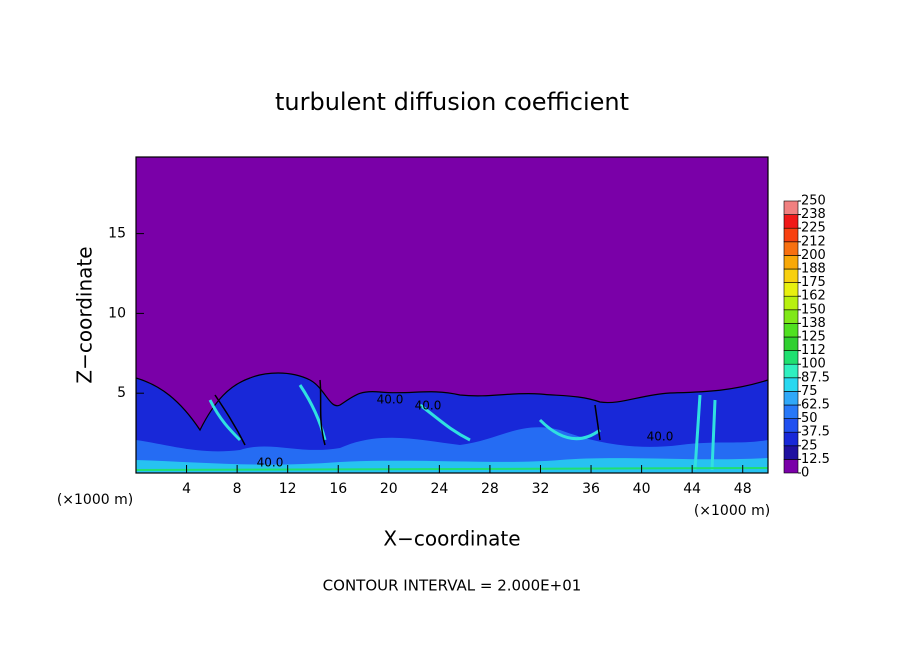 This screenshot has height=658, width=904. What do you see at coordinates (541, 489) in the screenshot?
I see `x-tick-label: 32` at bounding box center [541, 489].